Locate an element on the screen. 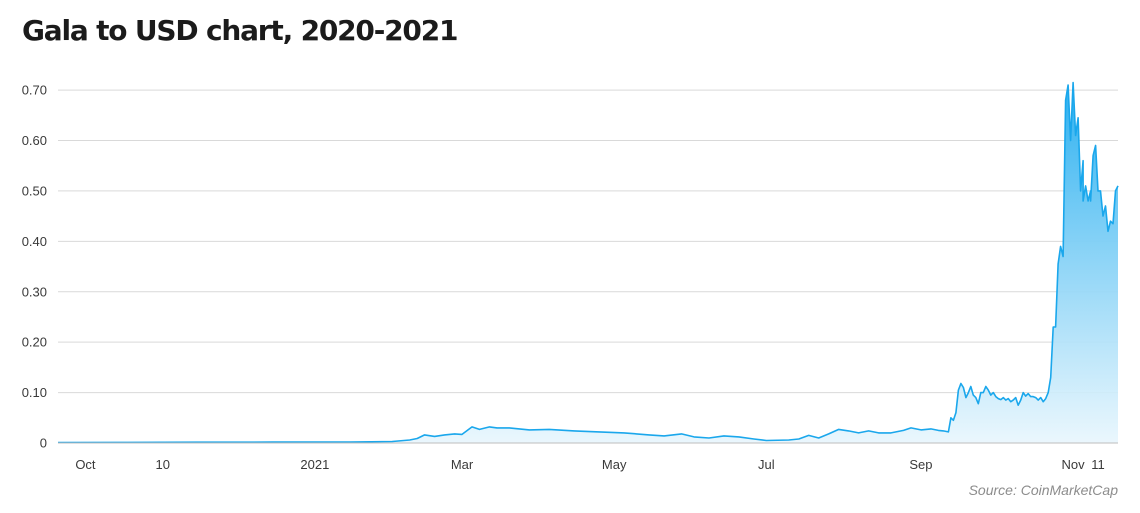 Image resolution: width=1140 pixels, height=513 pixels. x-tick-label: Sep is located at coordinates (920, 464).